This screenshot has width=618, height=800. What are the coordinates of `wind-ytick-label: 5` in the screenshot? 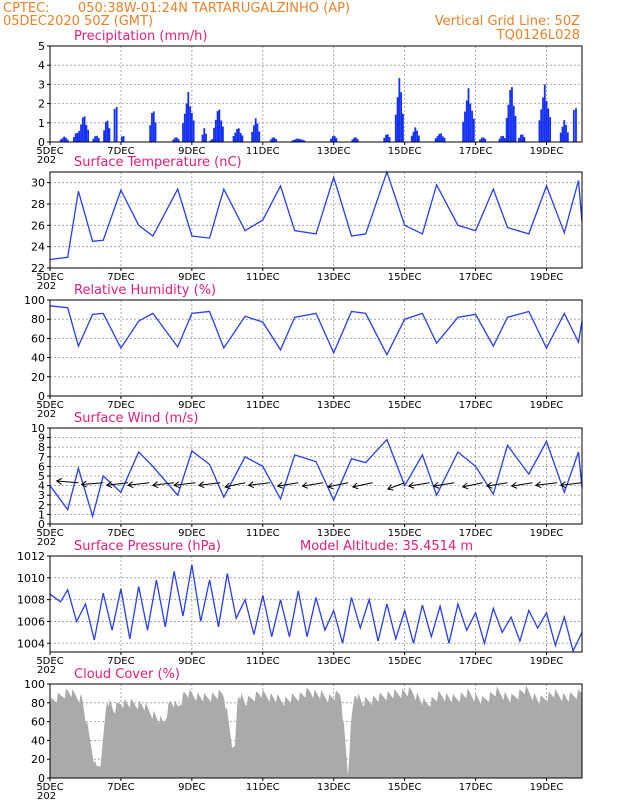 It's located at (41, 476).